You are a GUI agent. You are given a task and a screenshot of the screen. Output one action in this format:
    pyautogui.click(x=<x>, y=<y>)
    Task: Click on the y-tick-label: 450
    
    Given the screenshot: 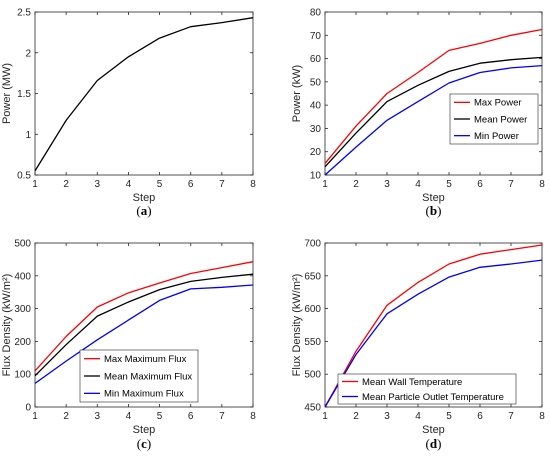 What is the action you would take?
    pyautogui.click(x=312, y=408)
    